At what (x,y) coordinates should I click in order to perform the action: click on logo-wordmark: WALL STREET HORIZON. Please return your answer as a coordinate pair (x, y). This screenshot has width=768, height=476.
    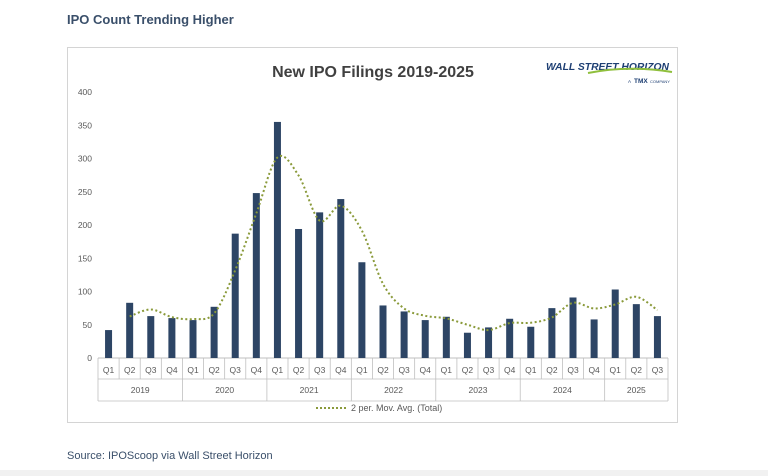
    Looking at the image, I should click on (607, 67).